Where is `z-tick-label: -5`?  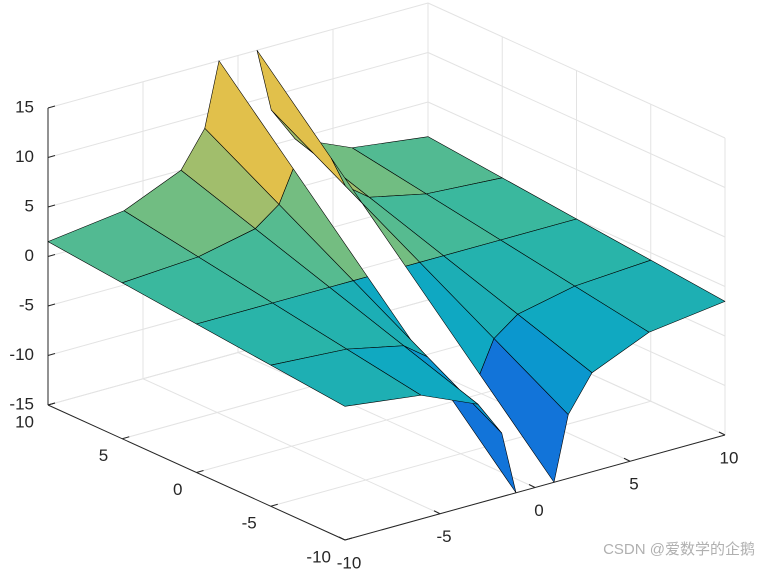 z-tick-label: -5 is located at coordinates (26, 304).